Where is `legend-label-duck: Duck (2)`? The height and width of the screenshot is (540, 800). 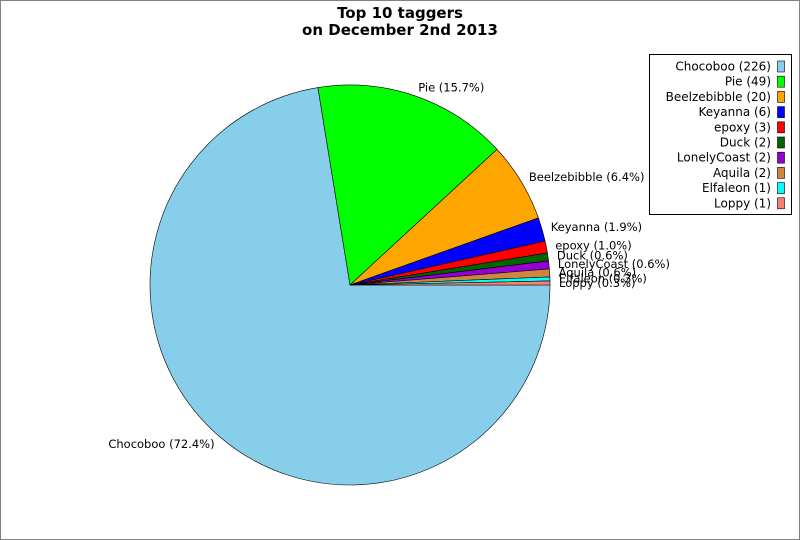
legend-label-duck: Duck (2) is located at coordinates (745, 143).